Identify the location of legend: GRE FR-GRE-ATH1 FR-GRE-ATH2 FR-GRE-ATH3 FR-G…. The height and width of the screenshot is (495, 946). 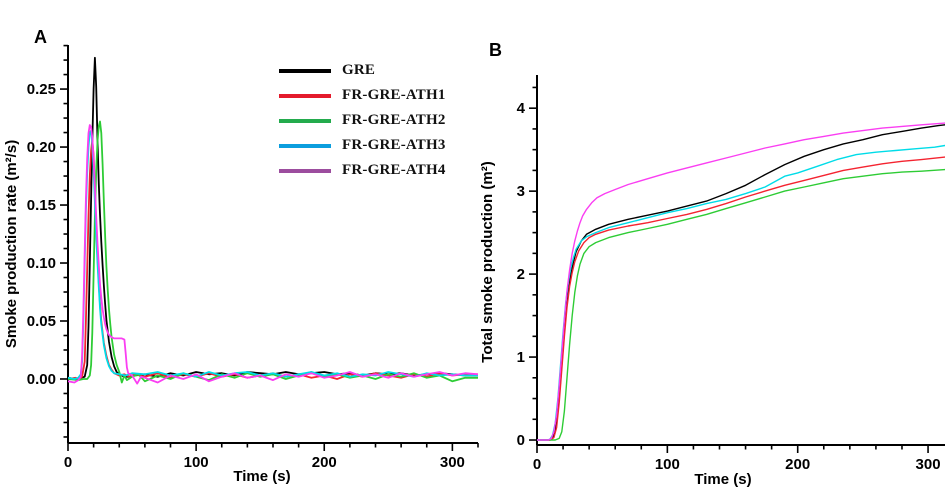
(362, 120).